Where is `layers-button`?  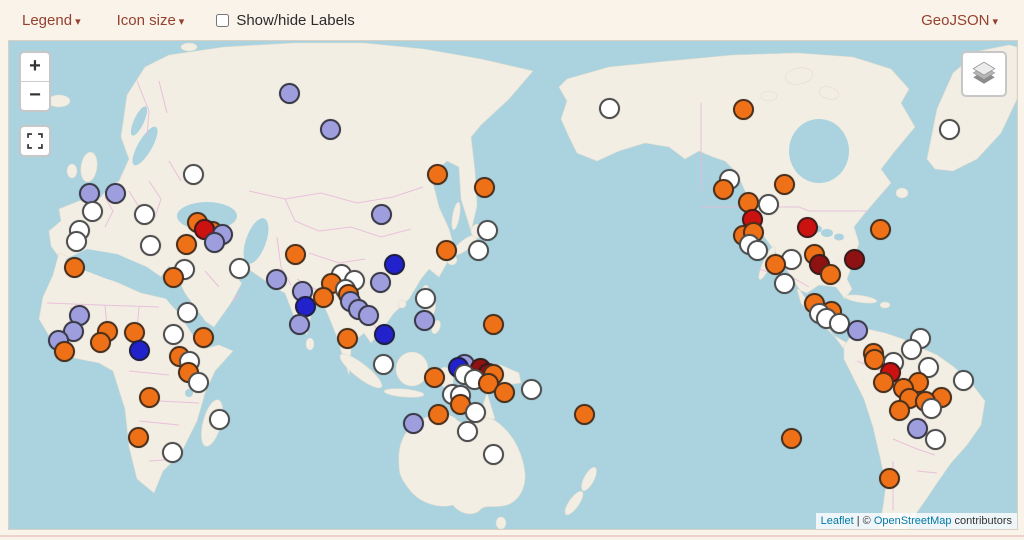
layers-button is located at coordinates (984, 74).